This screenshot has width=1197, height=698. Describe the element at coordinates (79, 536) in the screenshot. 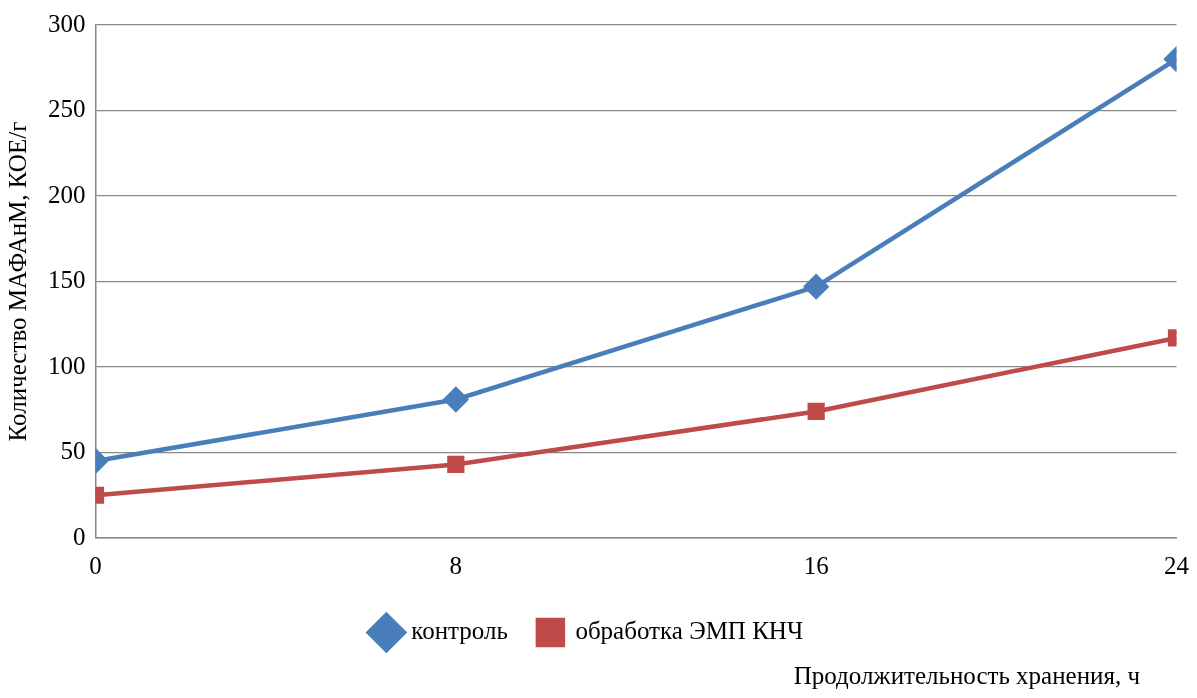

I see `y-tick-label: 0` at that location.